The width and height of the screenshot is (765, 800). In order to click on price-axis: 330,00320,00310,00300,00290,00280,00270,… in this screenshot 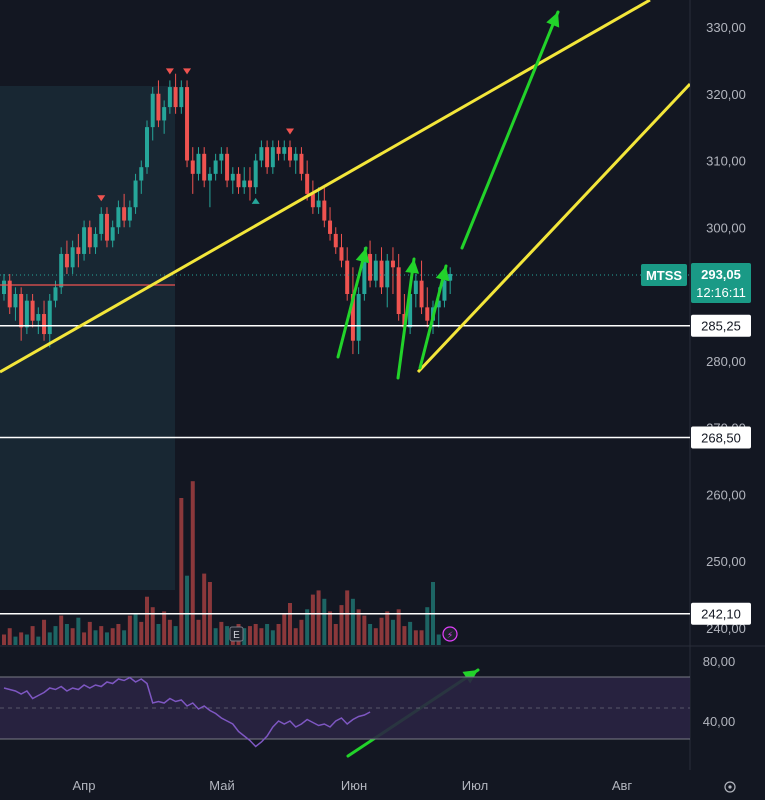, I will do `click(726, 328)`.